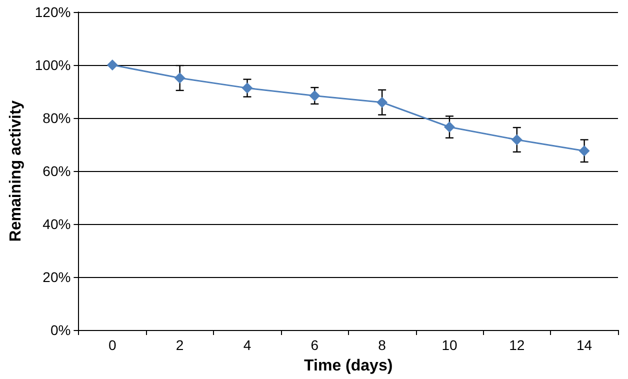  I want to click on y-tick-label: 20%, so click(56, 277).